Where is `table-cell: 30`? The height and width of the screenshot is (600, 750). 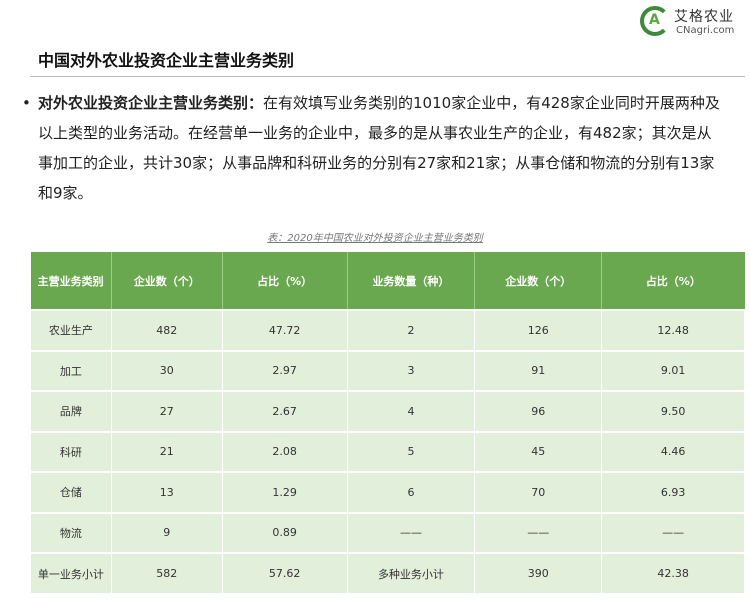
table-cell: 30 is located at coordinates (166, 370).